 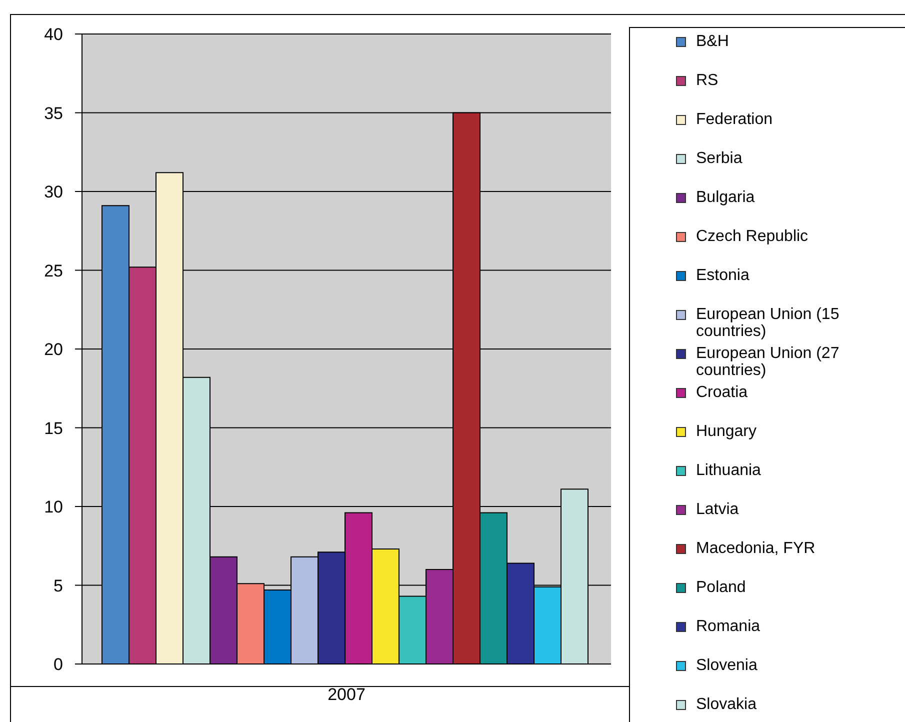 I want to click on legend-label: Lithuania, so click(x=729, y=470).